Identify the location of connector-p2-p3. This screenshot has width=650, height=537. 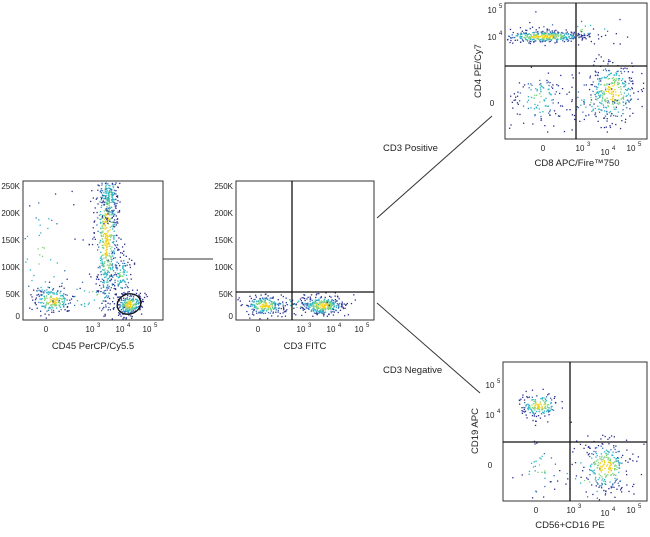
(434, 167).